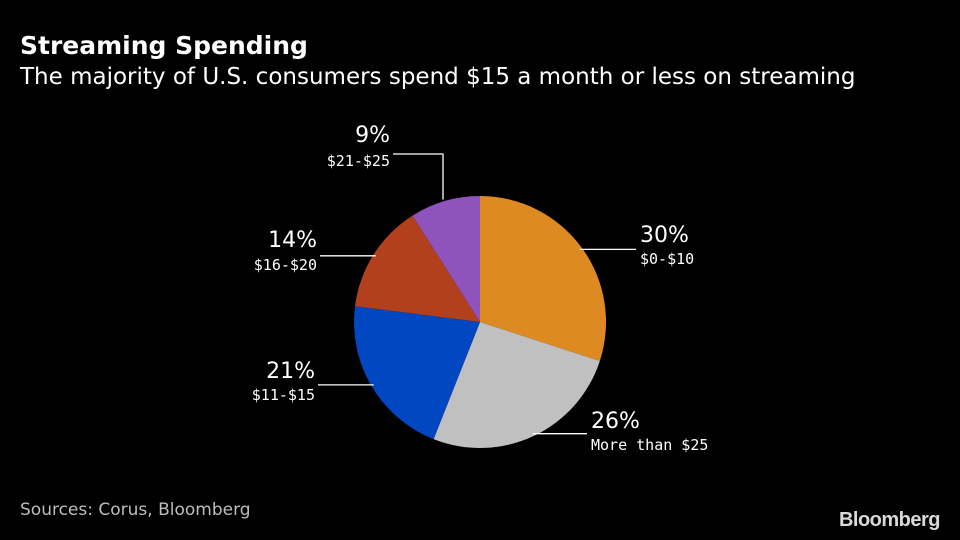  What do you see at coordinates (290, 371) in the screenshot?
I see `slice-value-label: 21%` at bounding box center [290, 371].